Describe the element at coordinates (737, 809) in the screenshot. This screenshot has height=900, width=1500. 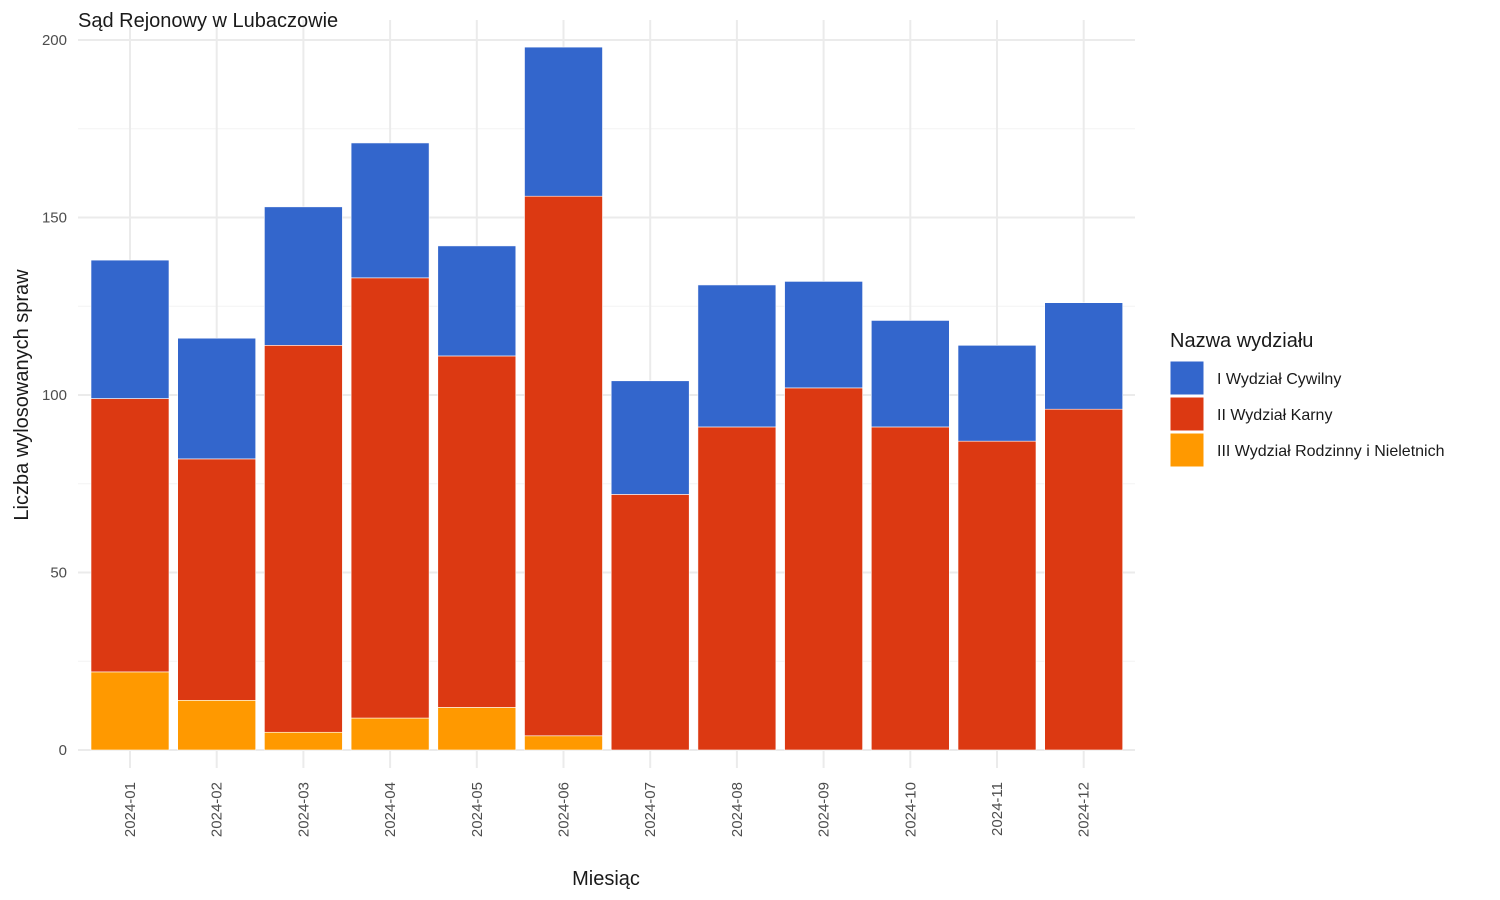
I see `x-tick-label: 2024-08` at that location.